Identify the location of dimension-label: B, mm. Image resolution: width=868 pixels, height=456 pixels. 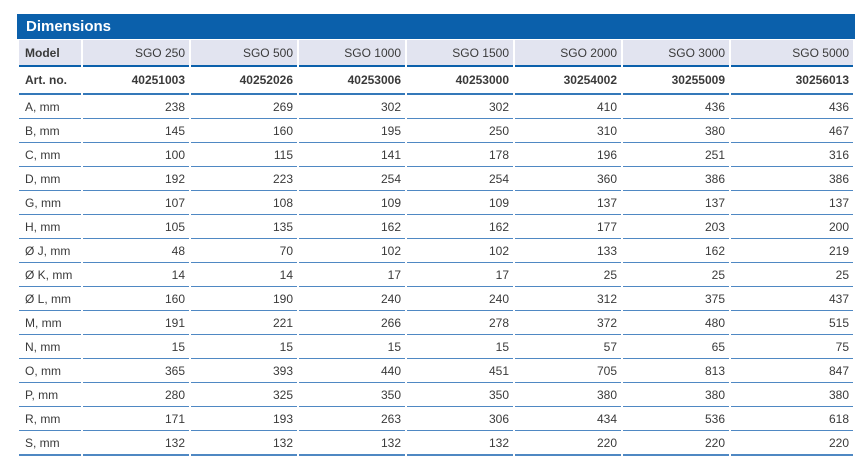
(50, 131).